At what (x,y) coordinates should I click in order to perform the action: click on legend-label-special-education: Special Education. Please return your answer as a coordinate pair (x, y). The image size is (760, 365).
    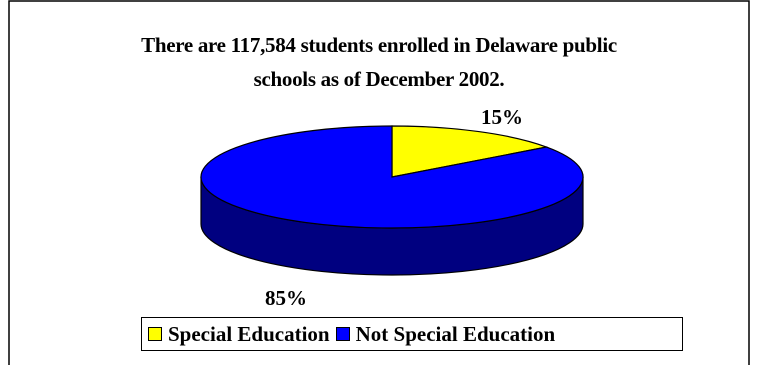
    Looking at the image, I should click on (249, 333).